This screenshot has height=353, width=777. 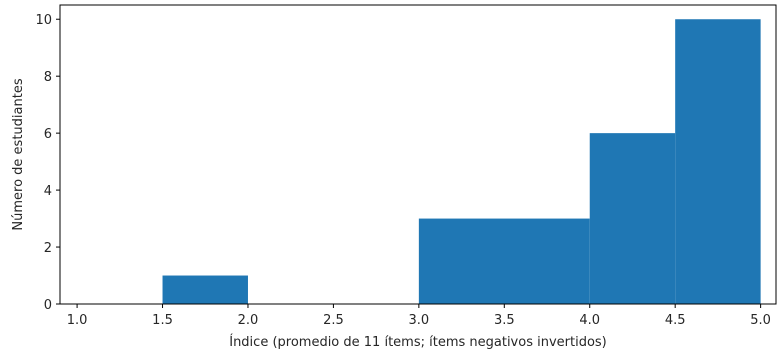 I want to click on x-tick-label: 4.5, so click(x=675, y=320).